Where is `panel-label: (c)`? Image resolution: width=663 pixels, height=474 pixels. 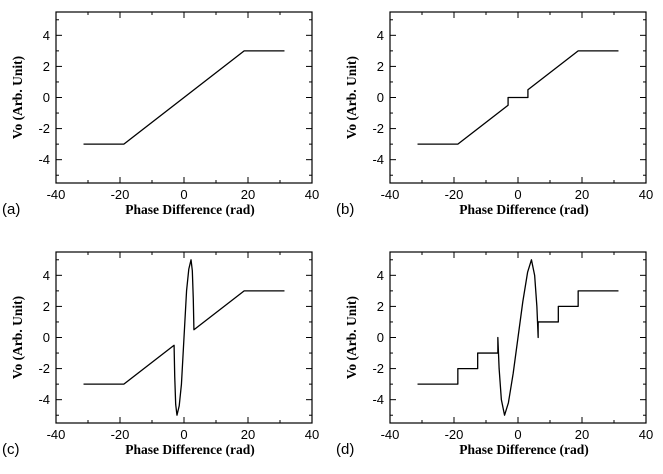 panel-label: (c) is located at coordinates (11, 449).